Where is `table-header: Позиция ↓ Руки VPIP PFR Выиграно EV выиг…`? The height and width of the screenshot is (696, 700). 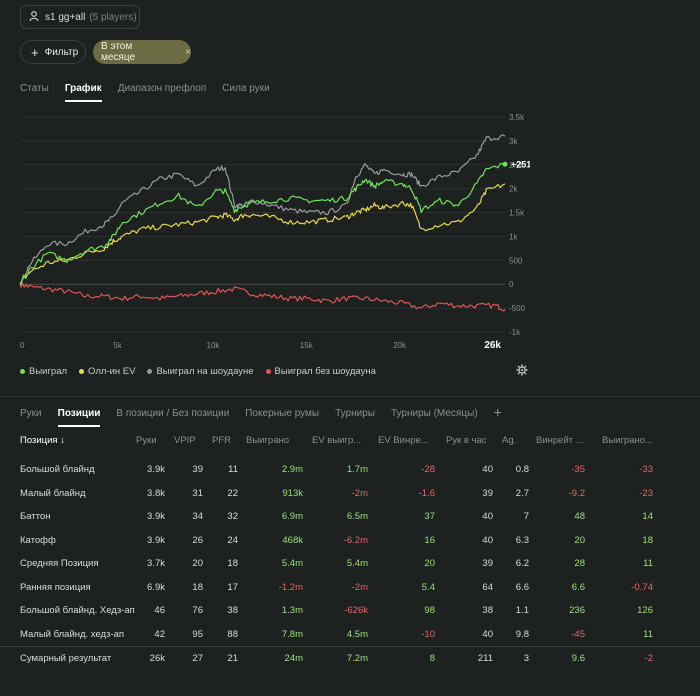 table-header: Позиция ↓ Руки VPIP PFR Выиграно EV выиг… is located at coordinates (350, 441).